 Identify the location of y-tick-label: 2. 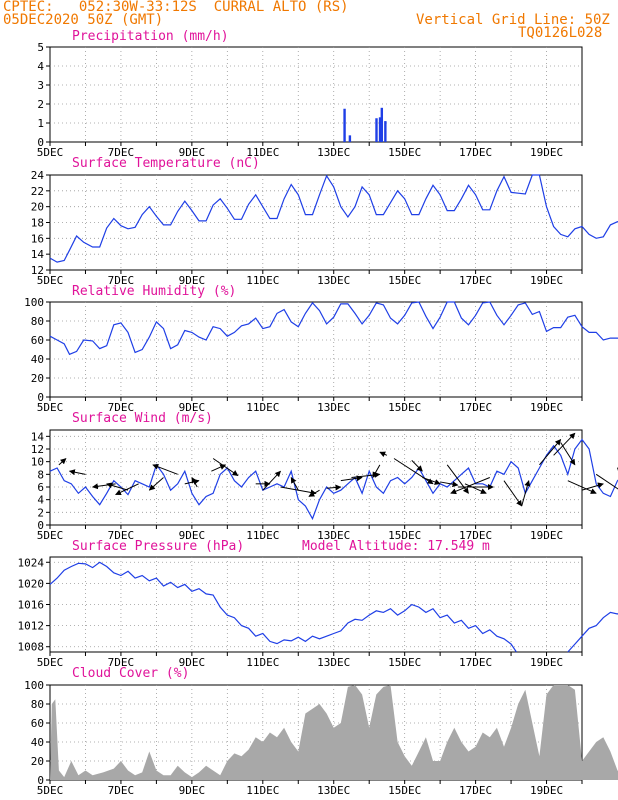
(40, 104).